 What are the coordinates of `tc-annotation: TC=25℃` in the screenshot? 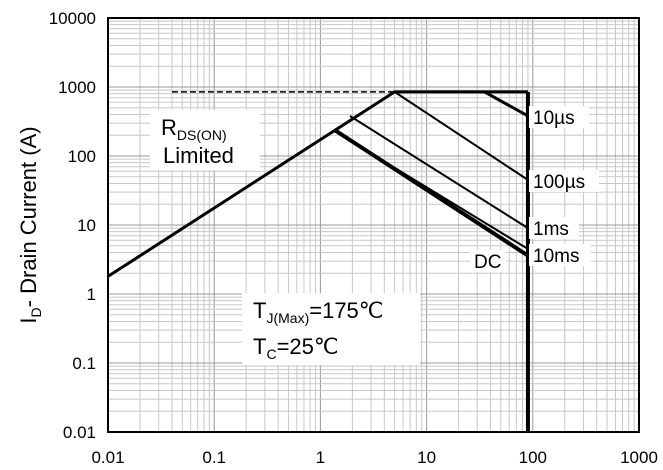 It's located at (296, 348).